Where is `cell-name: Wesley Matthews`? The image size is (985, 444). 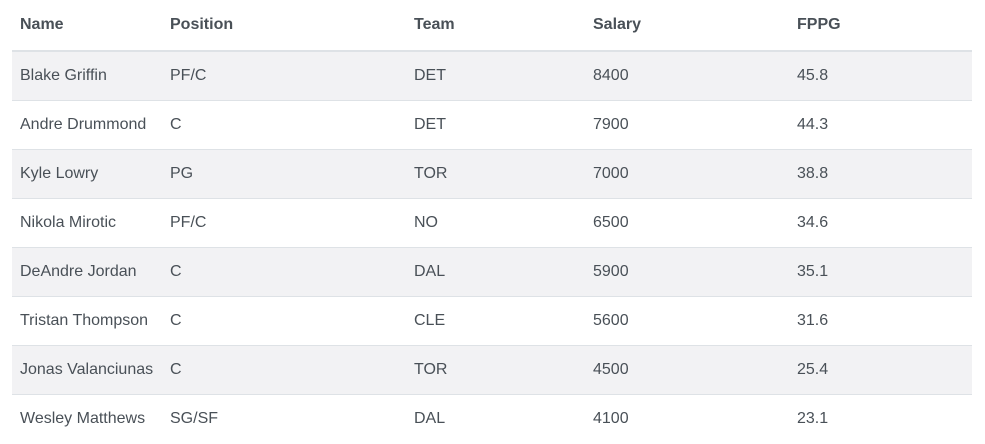 cell-name: Wesley Matthews is located at coordinates (87, 418).